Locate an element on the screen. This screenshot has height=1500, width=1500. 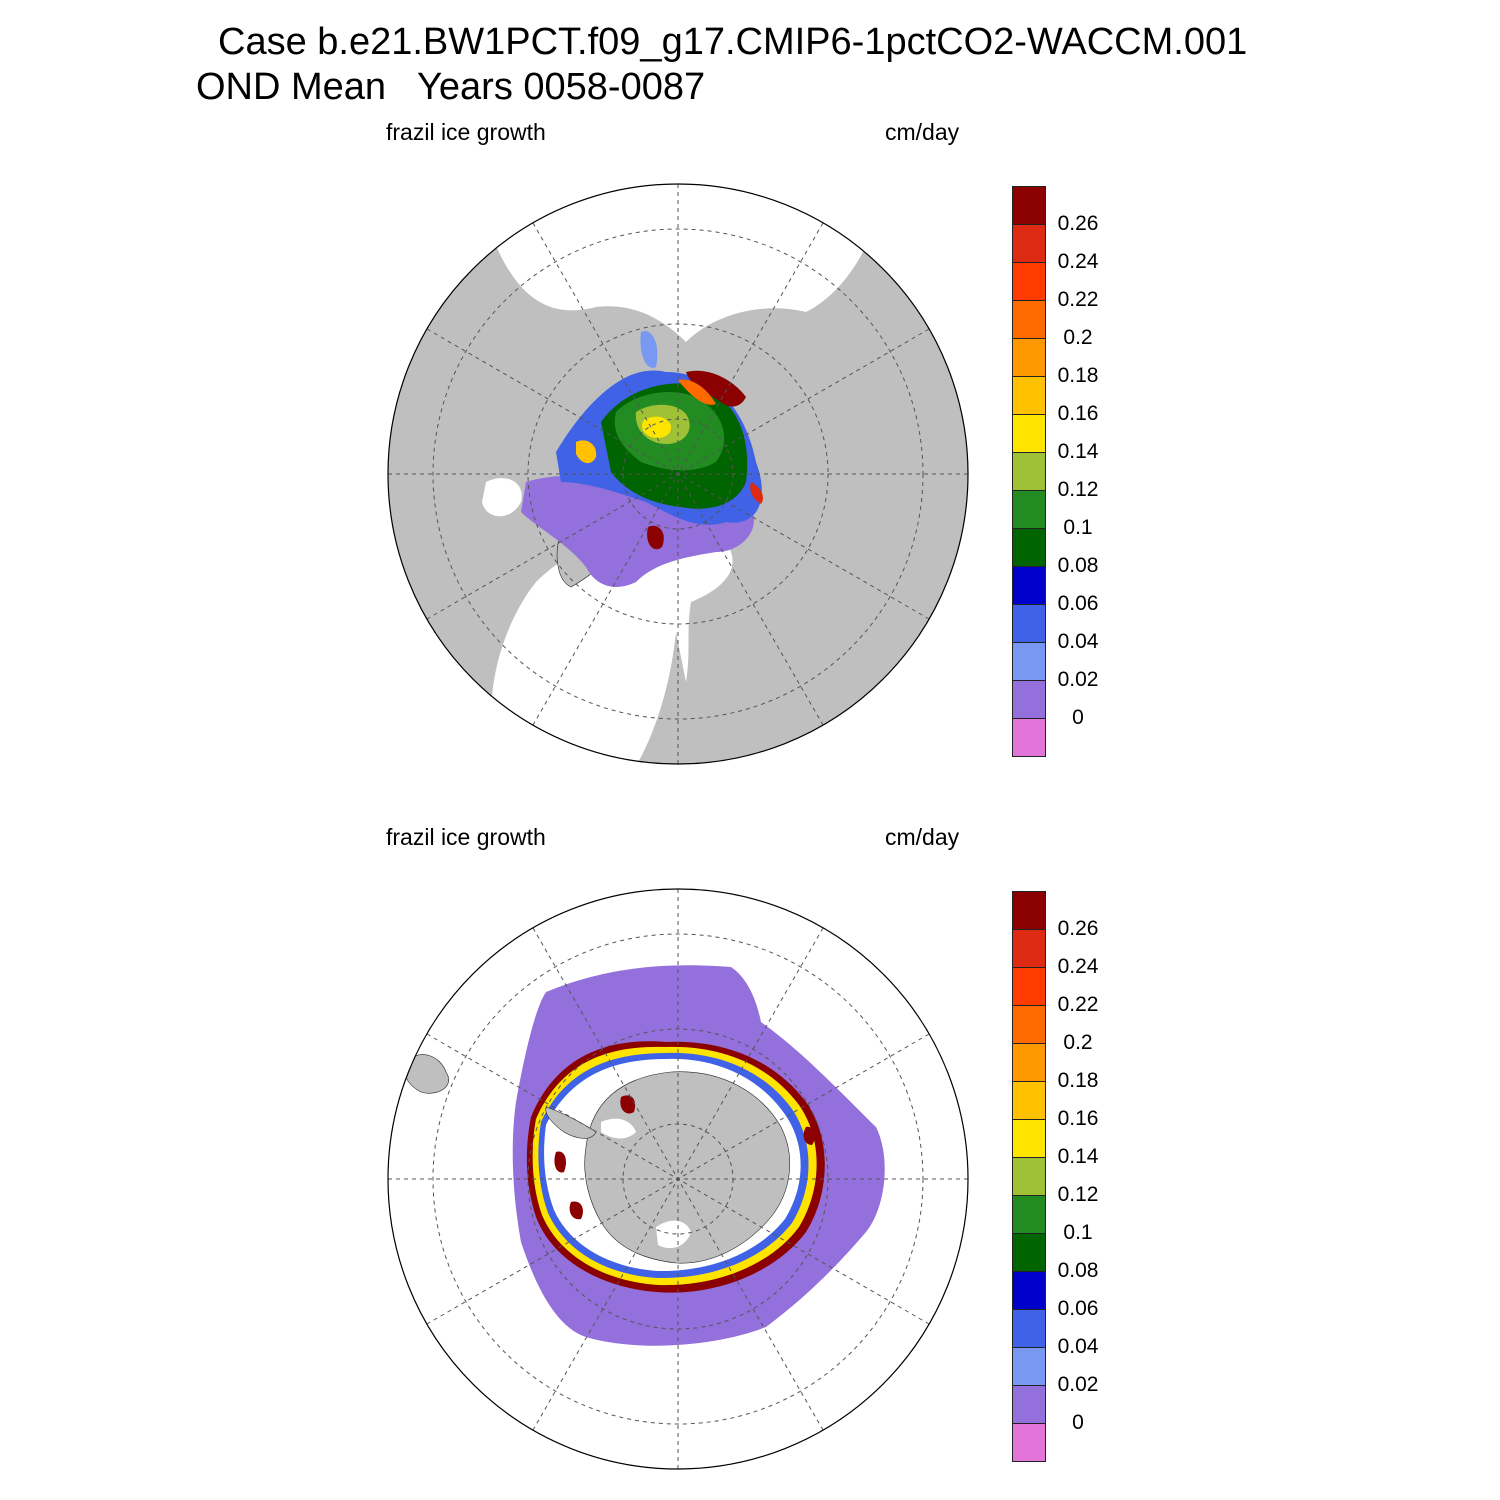
bottom-panel-units-label: cm/day is located at coordinates (922, 837).